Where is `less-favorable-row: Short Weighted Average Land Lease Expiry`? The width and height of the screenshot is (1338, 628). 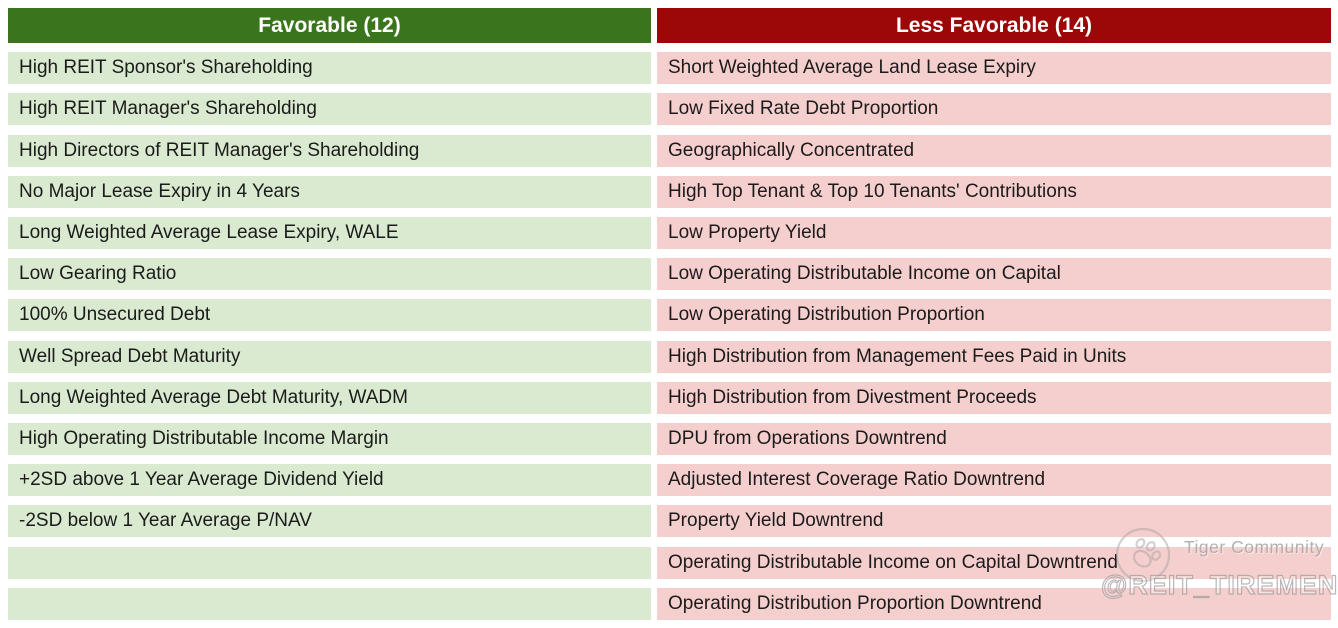
less-favorable-row: Short Weighted Average Land Lease Expiry is located at coordinates (994, 68).